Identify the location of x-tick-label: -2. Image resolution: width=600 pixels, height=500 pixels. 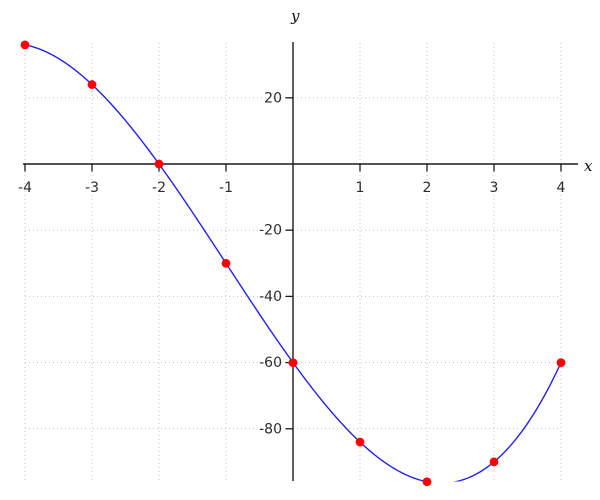
(159, 188).